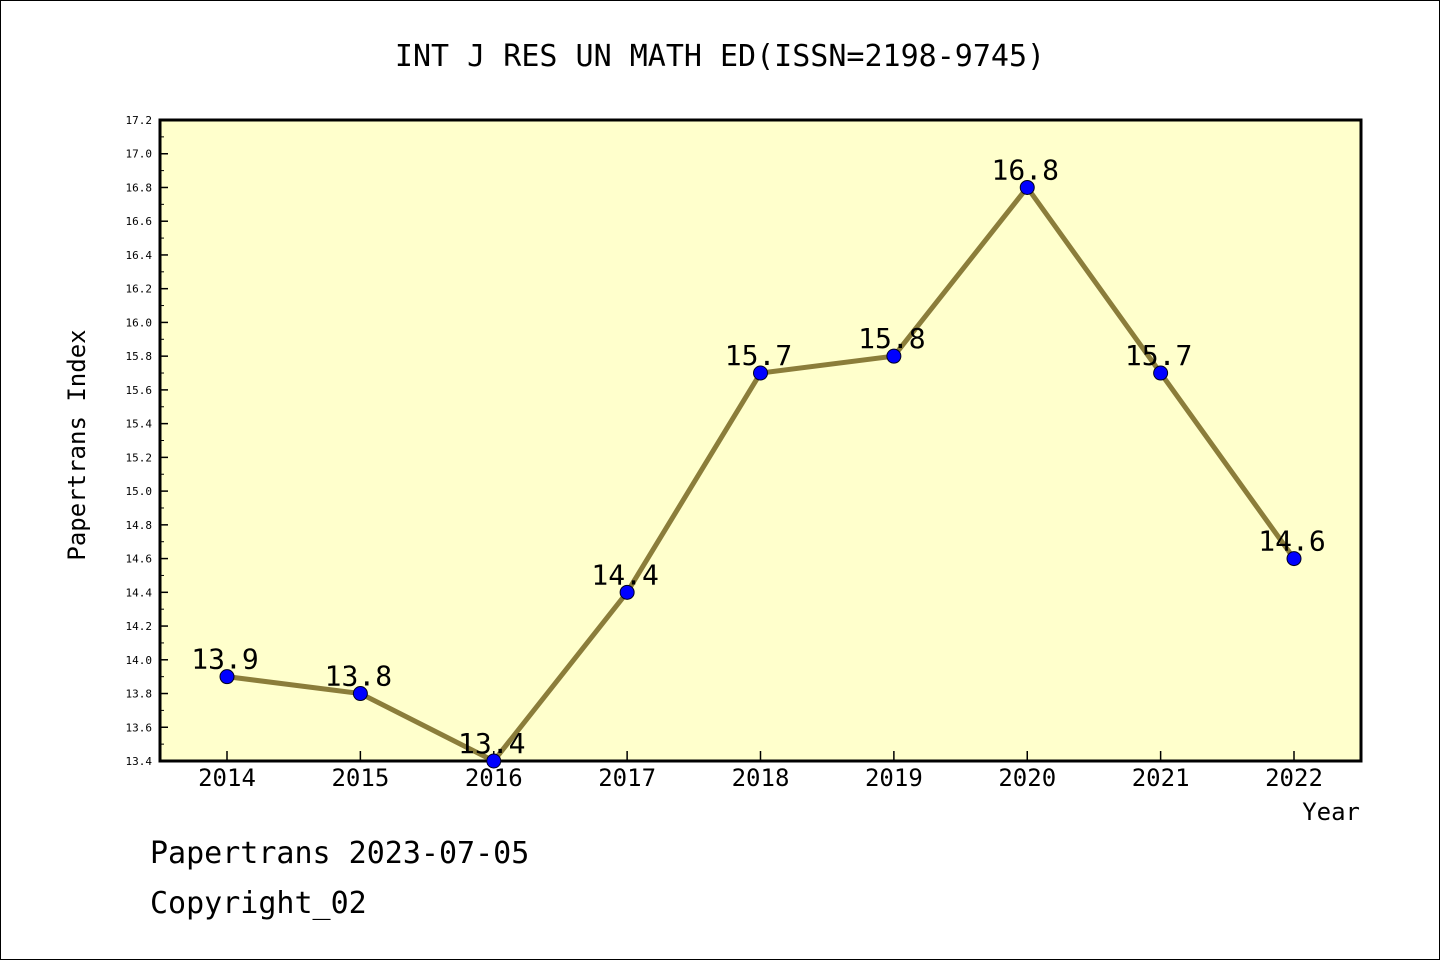  Describe the element at coordinates (491, 743) in the screenshot. I see `data-label: 13.4` at that location.